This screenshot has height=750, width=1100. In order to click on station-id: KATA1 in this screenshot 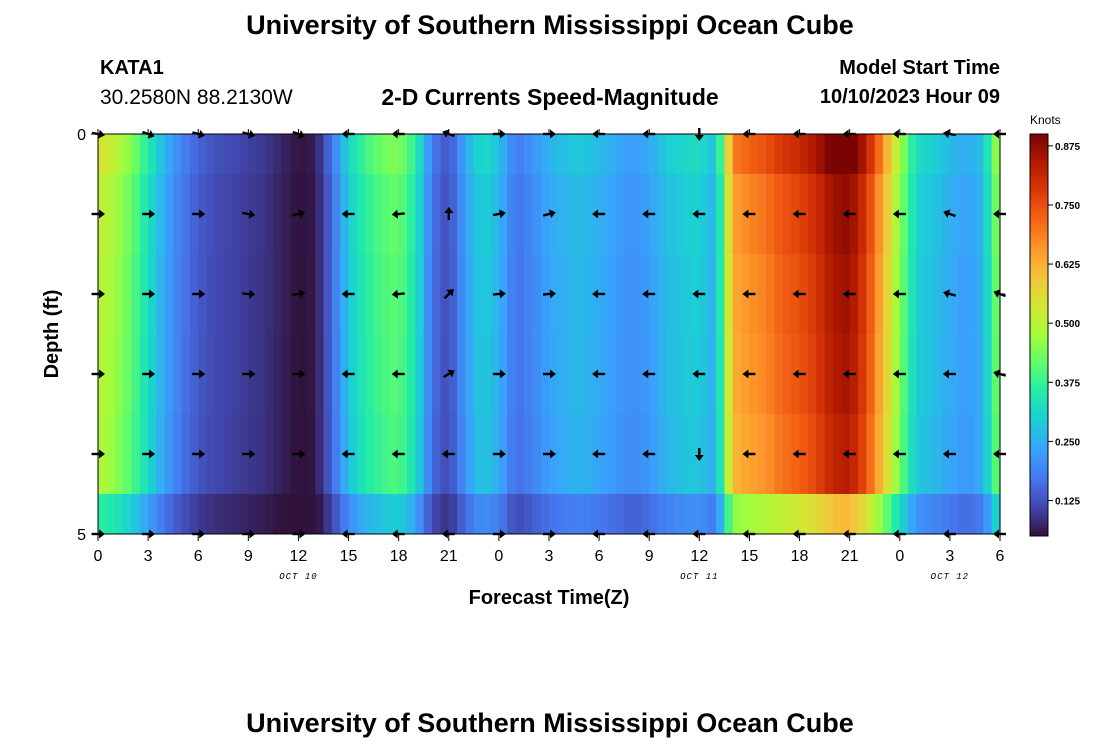, I will do `click(132, 68)`.